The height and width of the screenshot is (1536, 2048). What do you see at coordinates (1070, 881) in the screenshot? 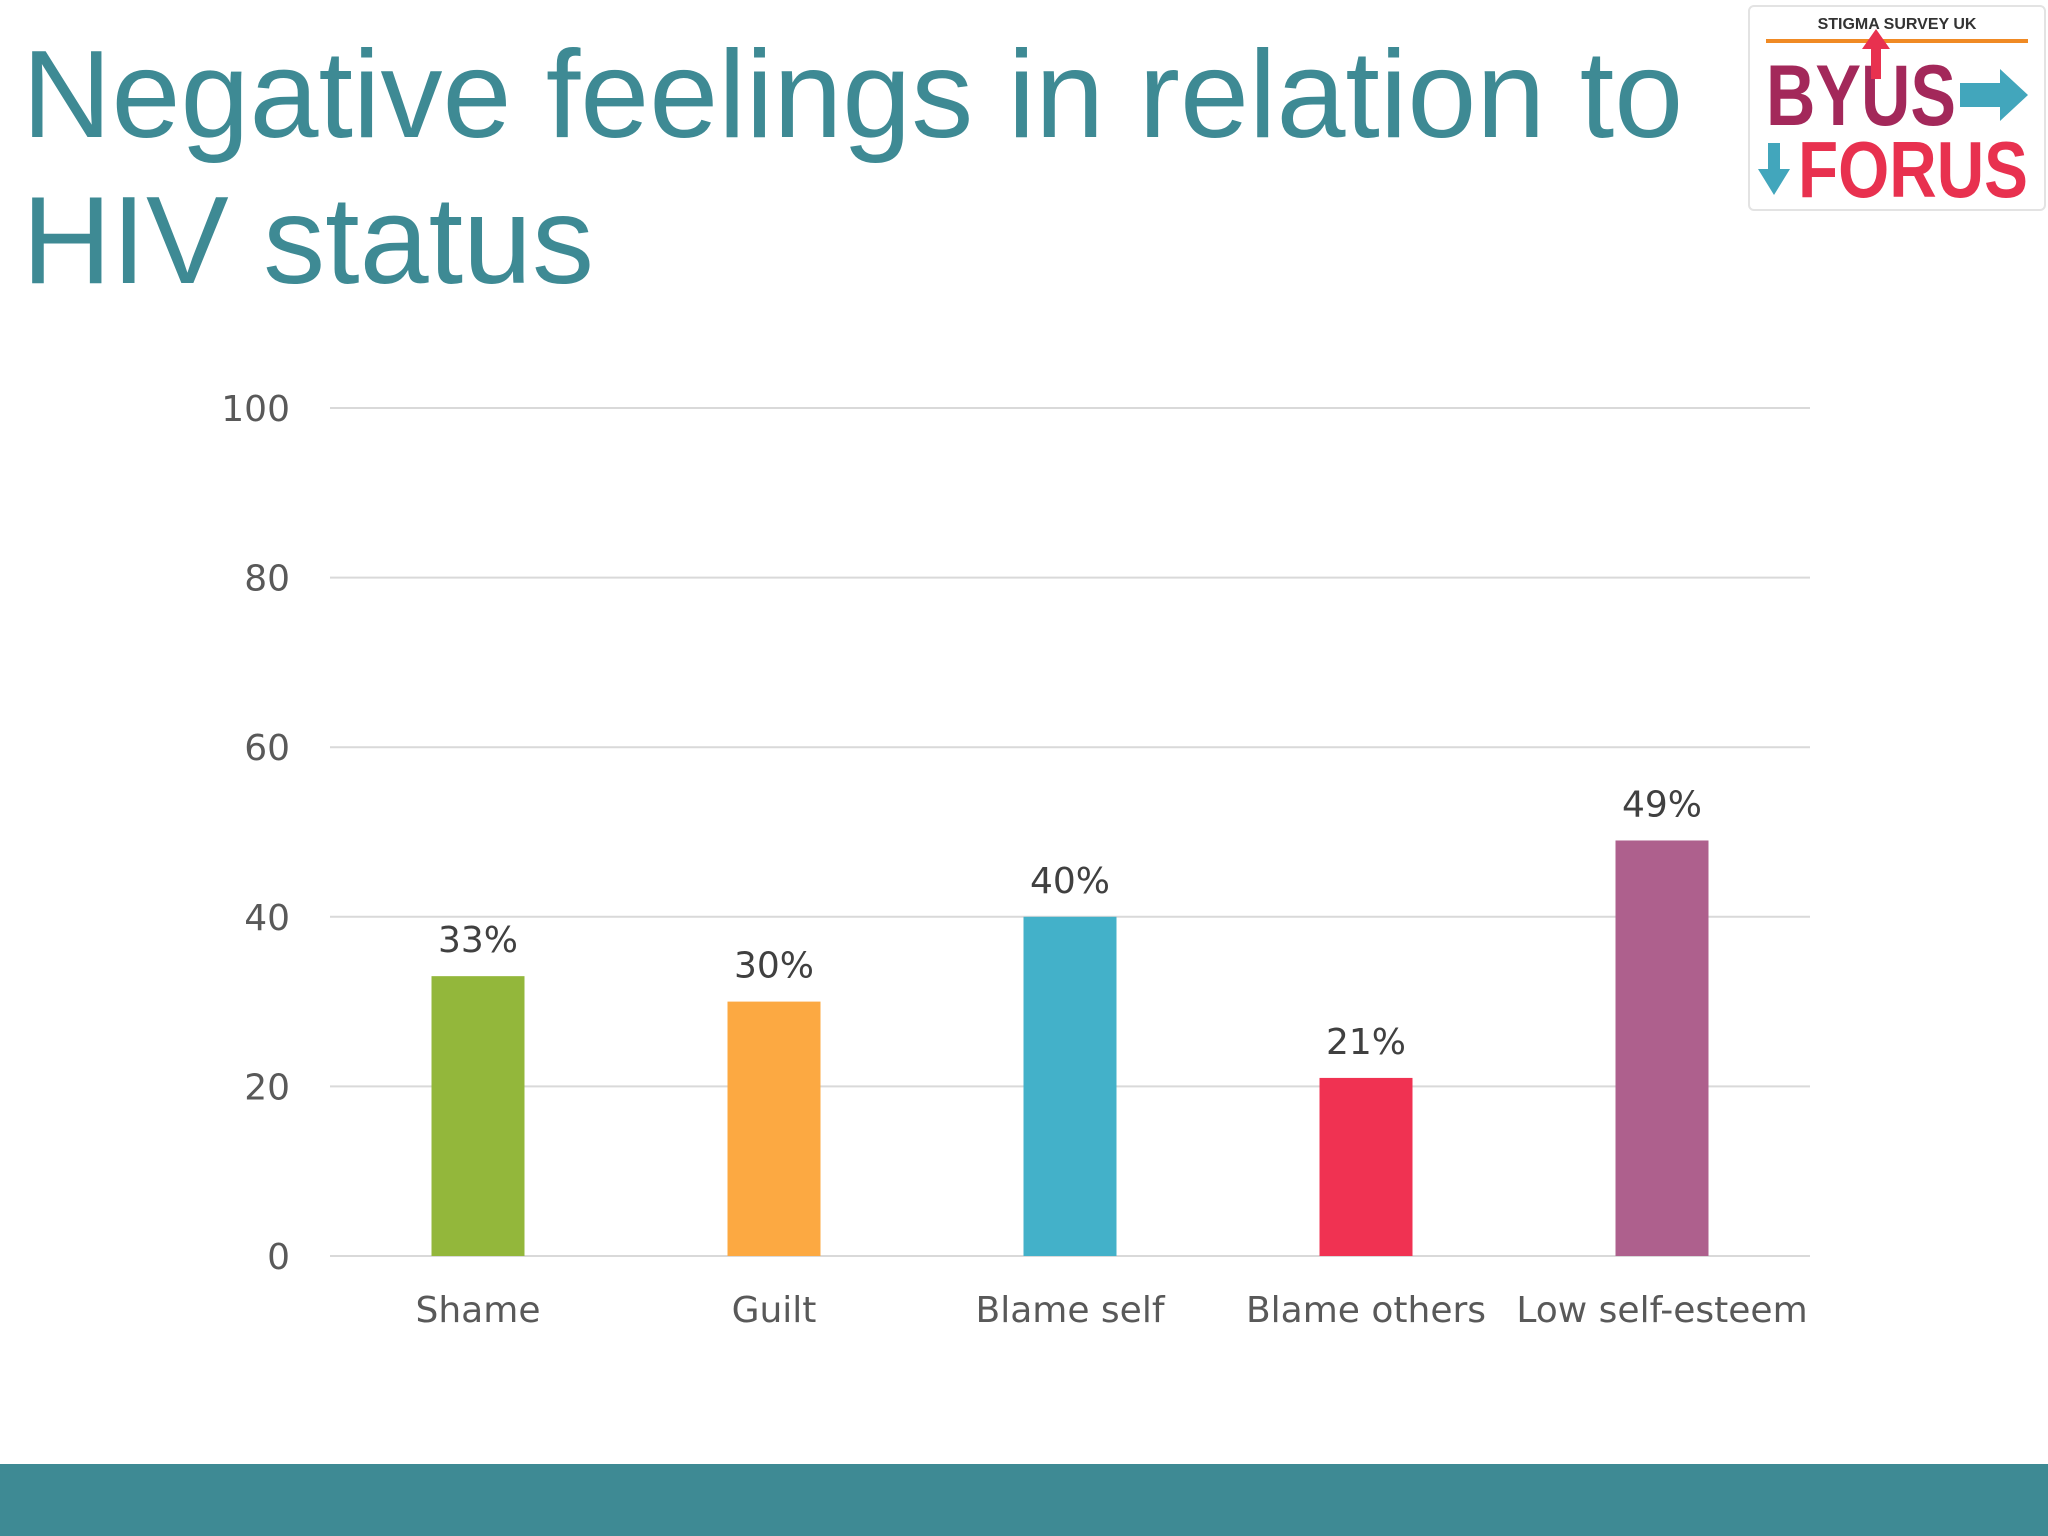
I see `data-label-blame-self: 40%` at bounding box center [1070, 881].